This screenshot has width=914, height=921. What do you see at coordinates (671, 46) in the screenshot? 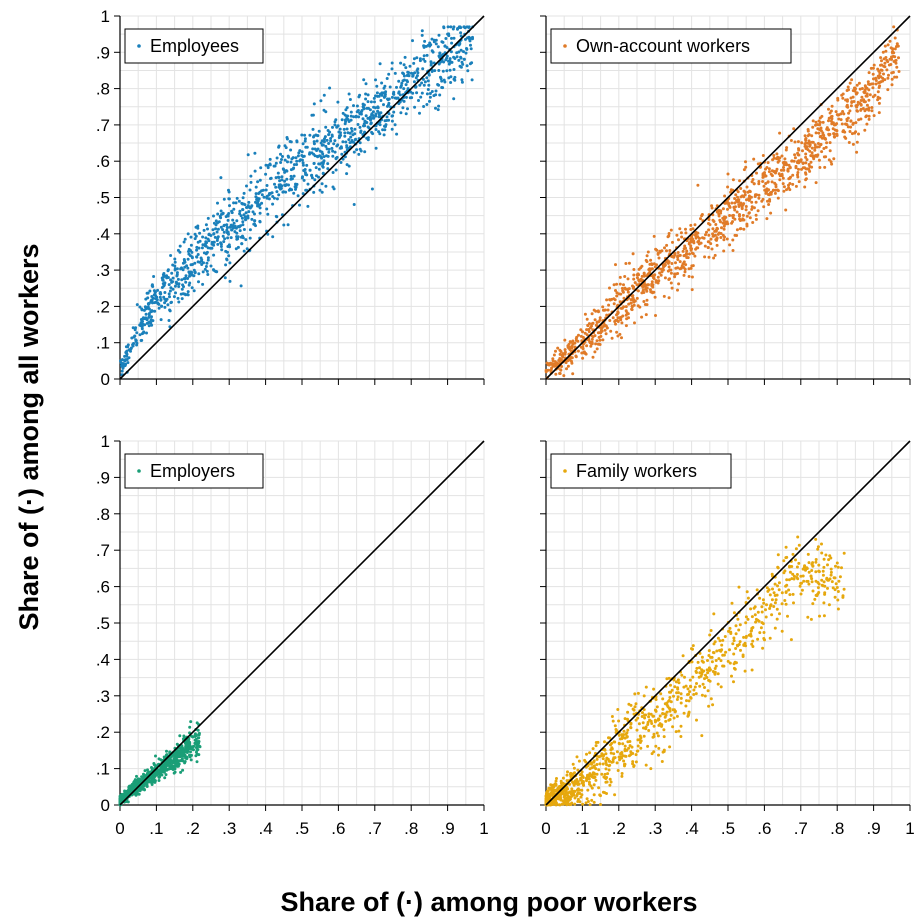
I see `legend: Own-account workers` at bounding box center [671, 46].